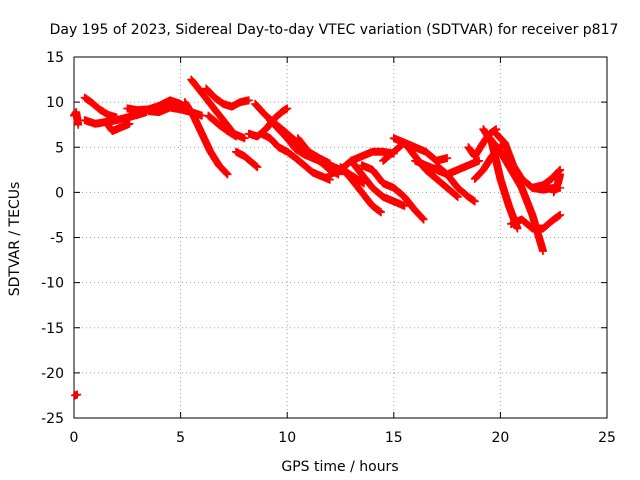 Image resolution: width=640 pixels, height=480 pixels. Describe the element at coordinates (55, 103) in the screenshot. I see `y-tick-label: 10` at that location.